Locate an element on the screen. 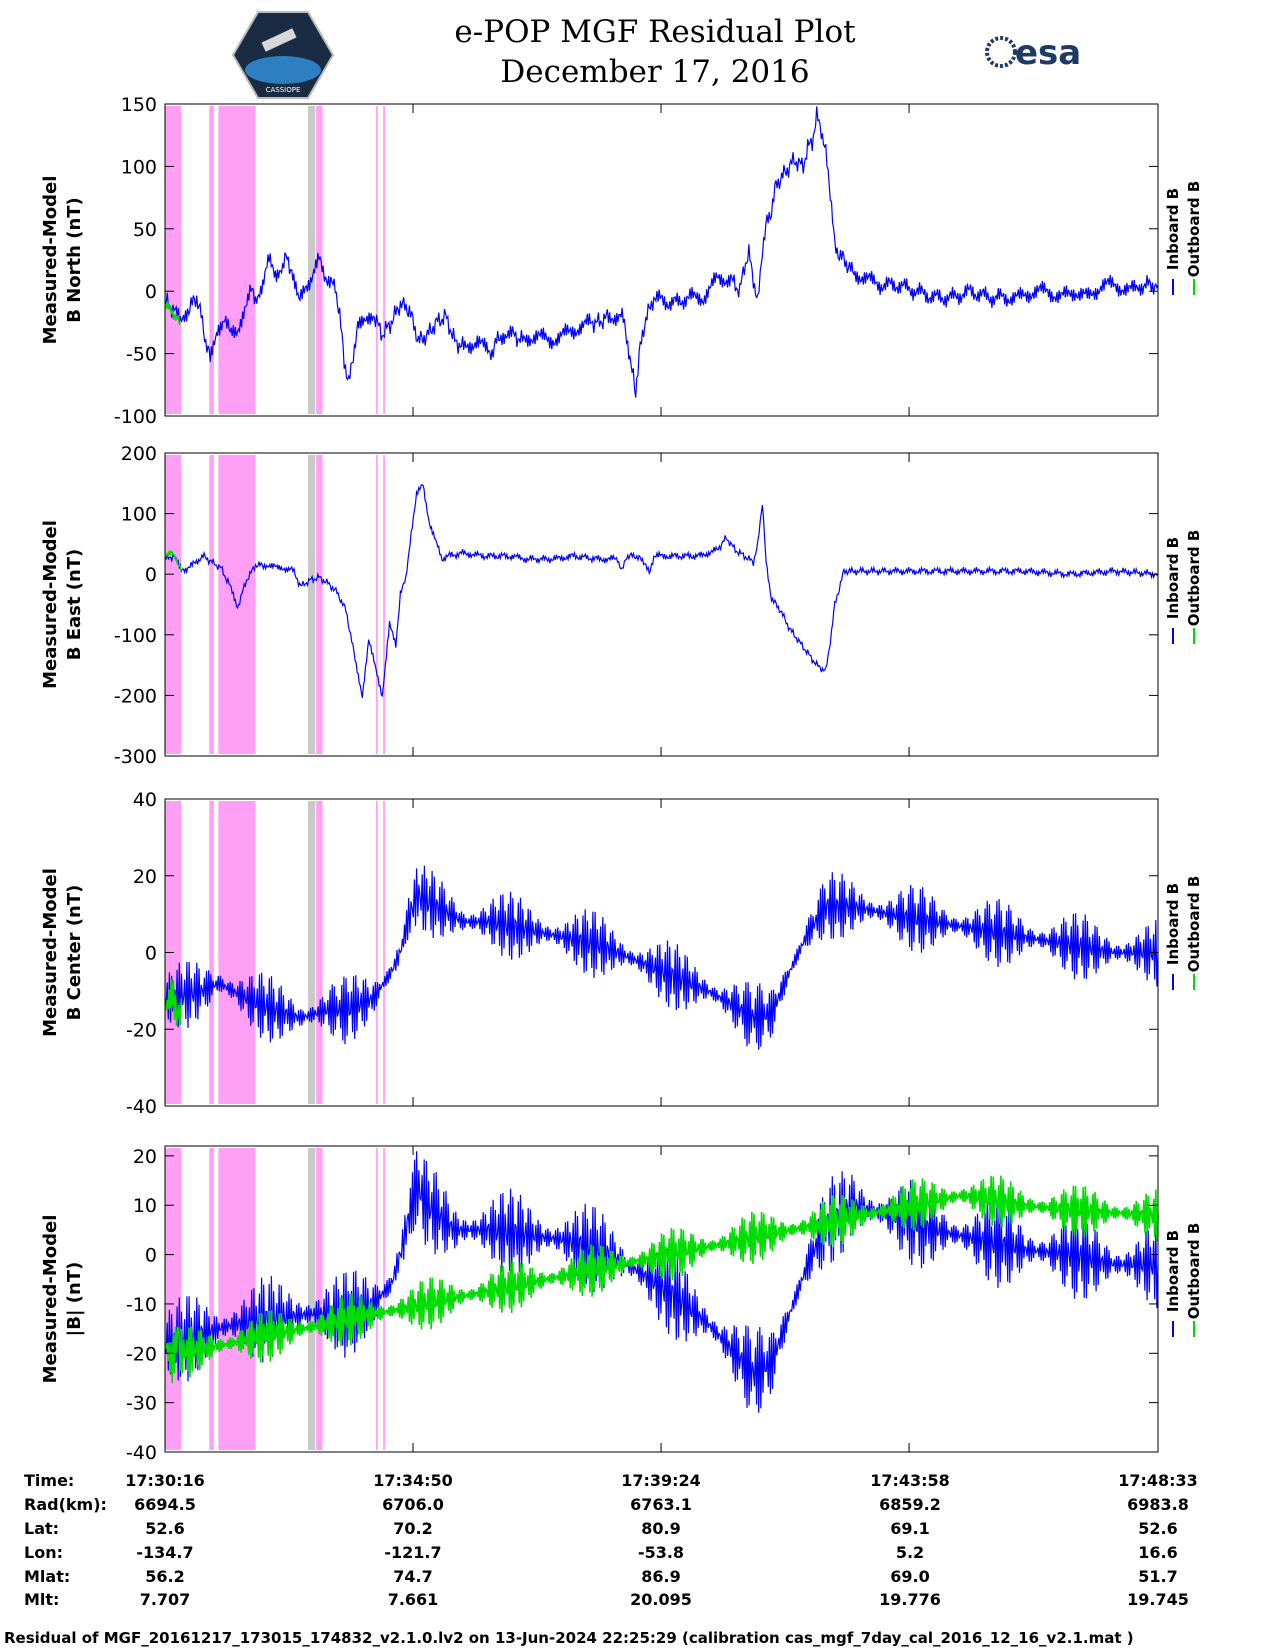 The height and width of the screenshot is (1650, 1275). y-axis-label: Measured-Model B Center (nT) is located at coordinates (62, 952).